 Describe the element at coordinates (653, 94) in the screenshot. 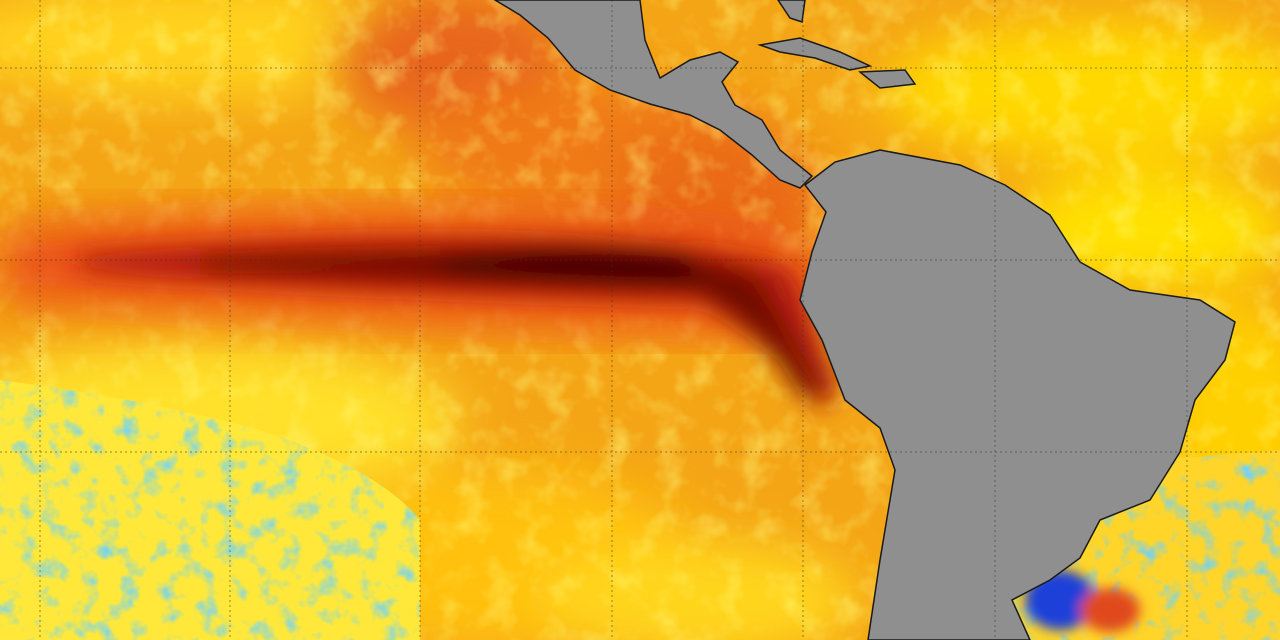

I see `north-central-america` at that location.